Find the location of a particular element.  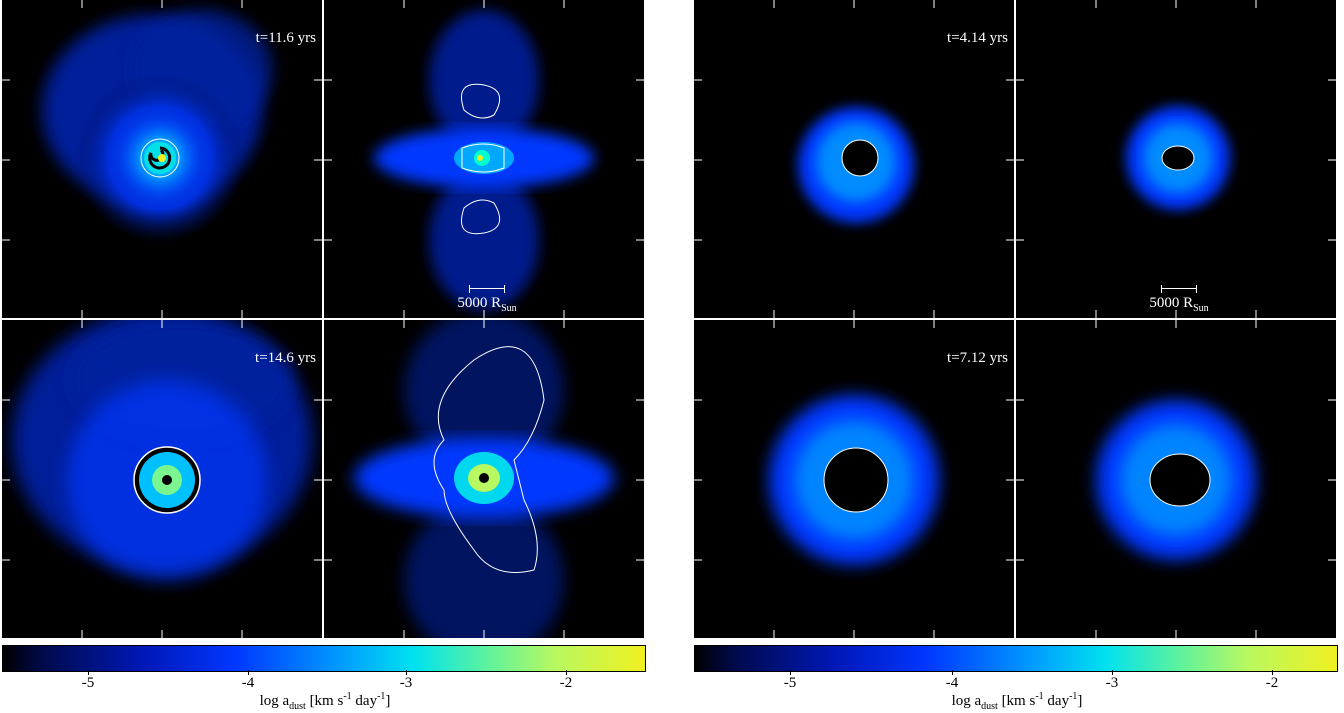

panel-right-bottom-faceon: t=7.12 yrs is located at coordinates (854, 479).